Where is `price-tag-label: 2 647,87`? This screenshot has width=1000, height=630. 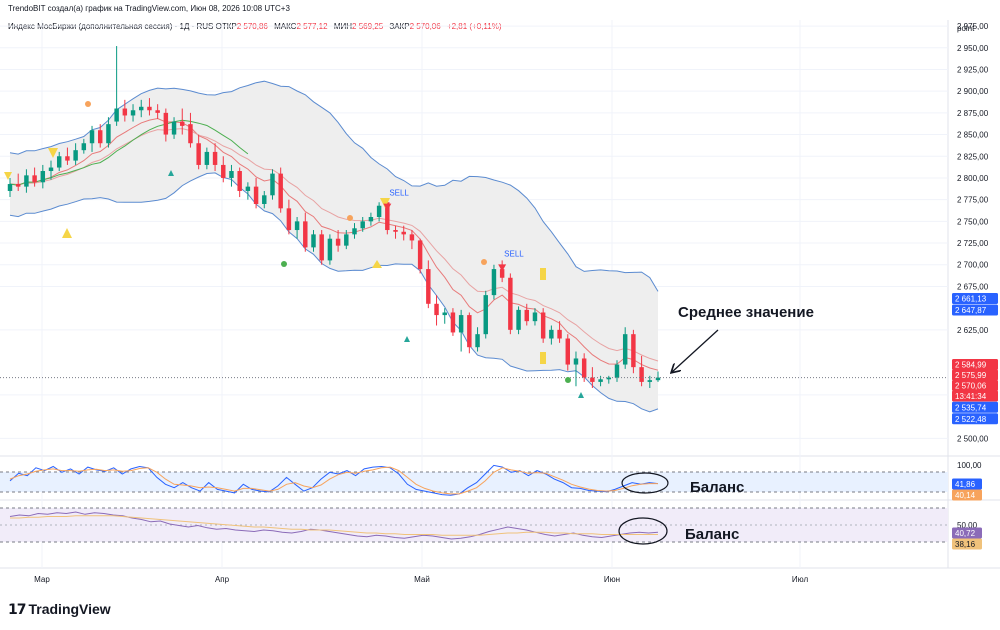 price-tag-label: 2 647,87 is located at coordinates (971, 310).